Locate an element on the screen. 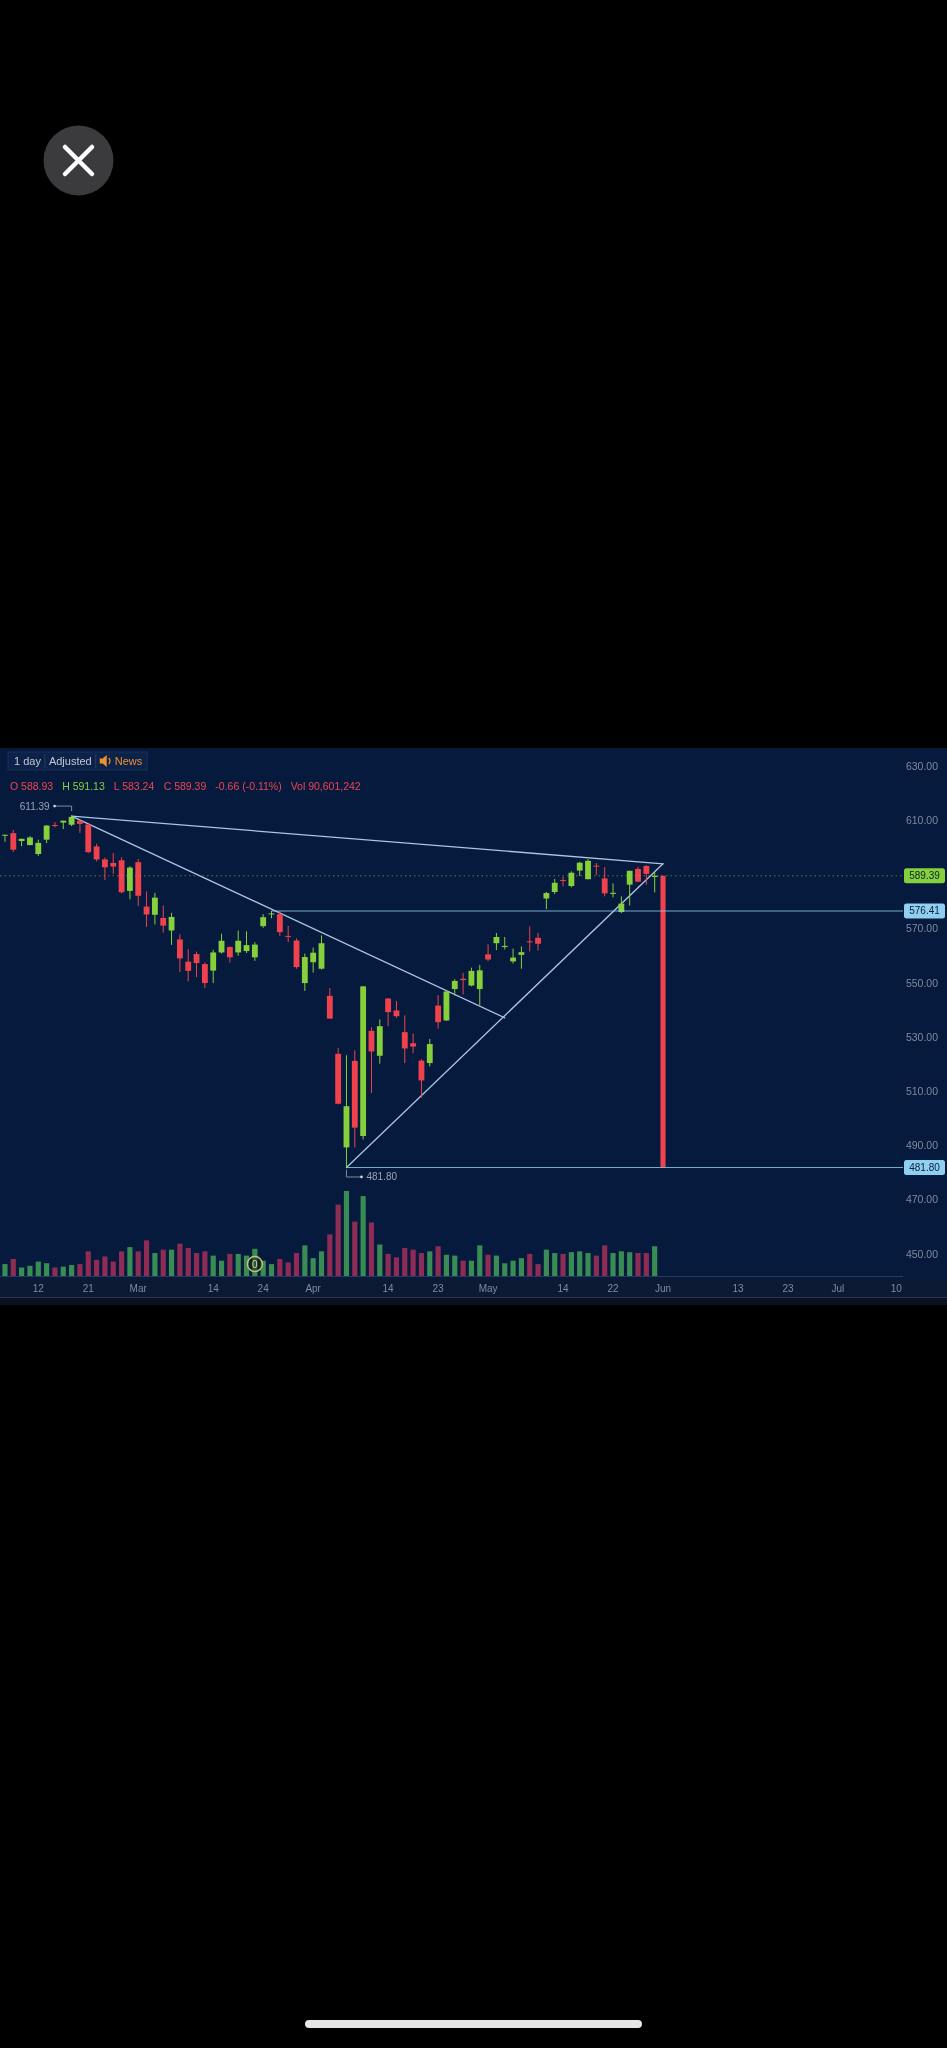  annotation: 1 day is located at coordinates (28, 761).